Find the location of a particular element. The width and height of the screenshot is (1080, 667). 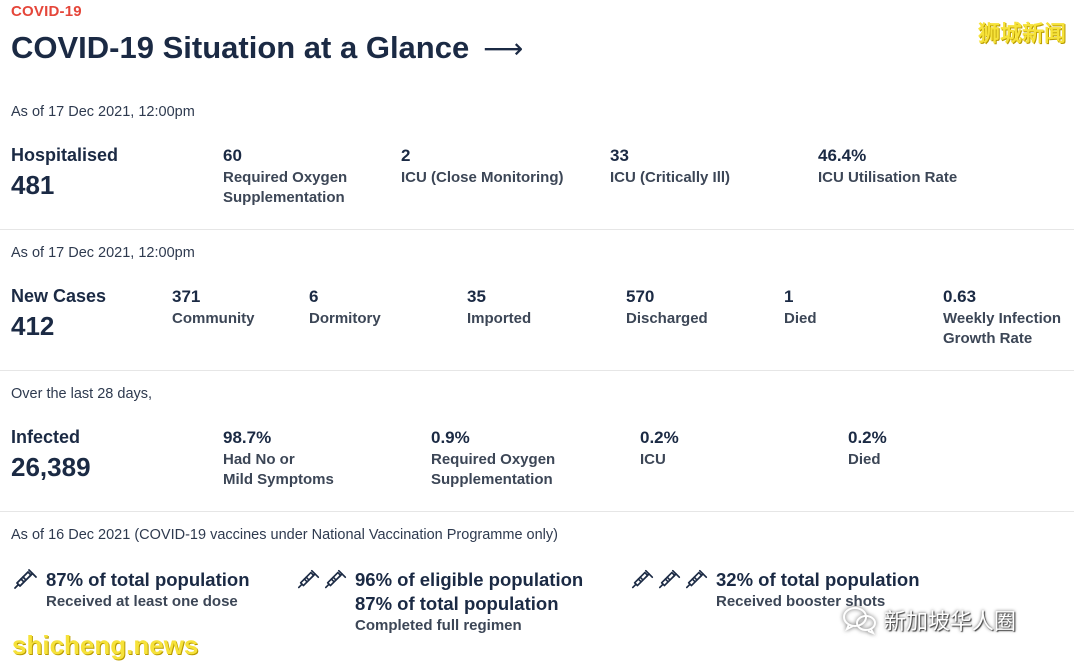

cases-asof: As of 17 Dec 2021, 12:00pm is located at coordinates (103, 253).